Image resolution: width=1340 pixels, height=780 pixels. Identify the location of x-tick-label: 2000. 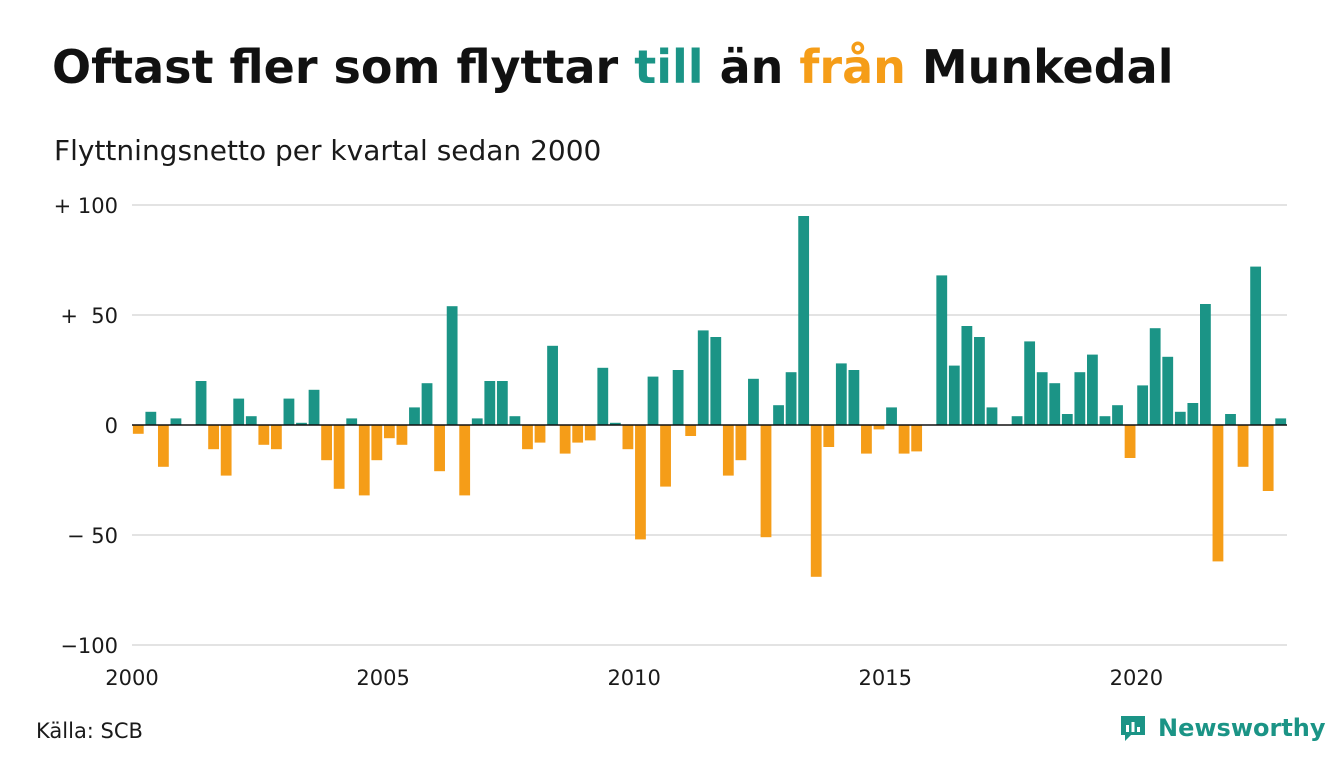
(131, 678).